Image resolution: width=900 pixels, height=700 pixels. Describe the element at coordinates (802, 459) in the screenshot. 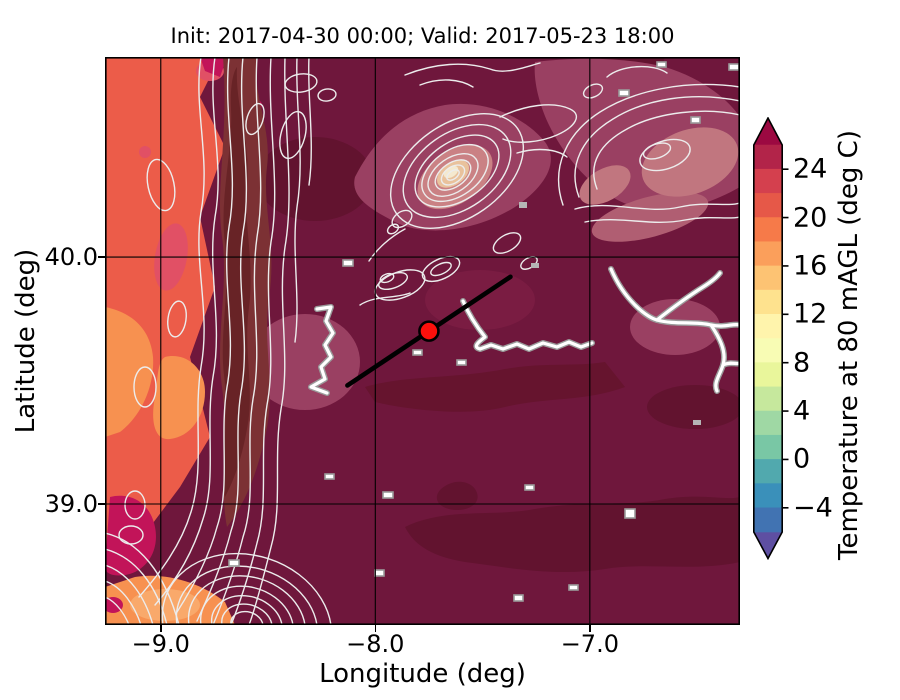

I see `colorbar-tick-label: 0` at that location.